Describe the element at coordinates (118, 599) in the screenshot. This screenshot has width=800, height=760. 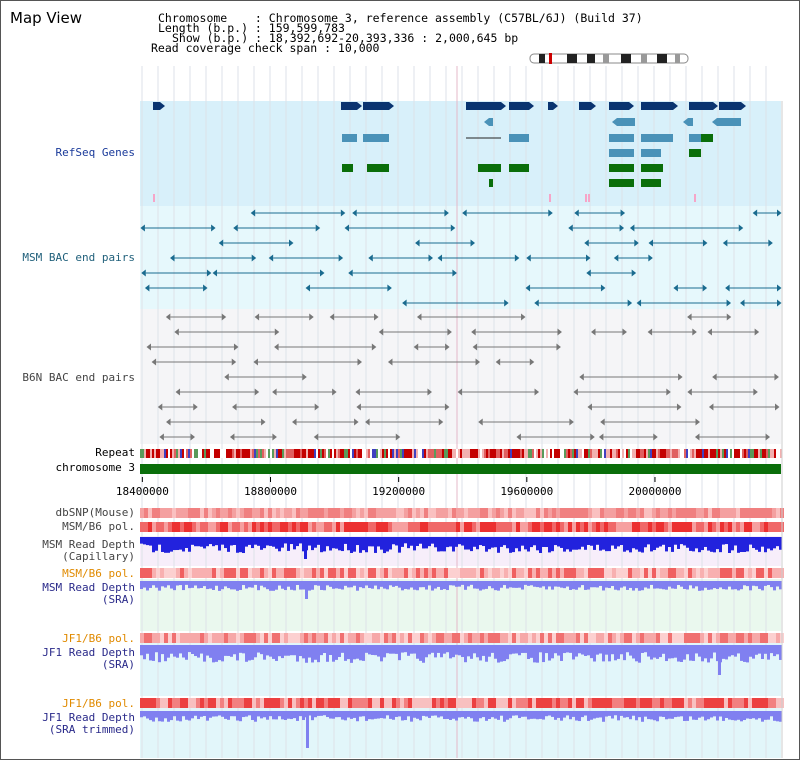
I see `msm-depth-sra-sub-label: (SRA)` at that location.